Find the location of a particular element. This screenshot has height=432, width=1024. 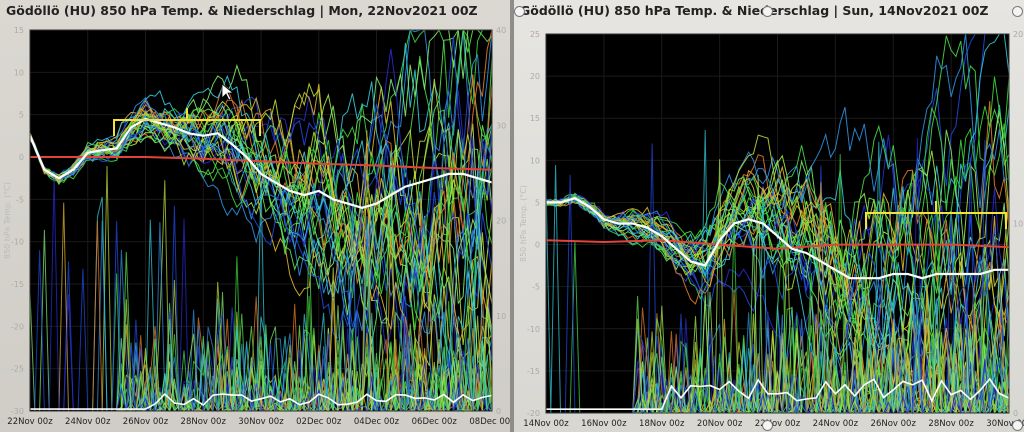

x-tick-label: 06Dec 00z is located at coordinates (435, 422).